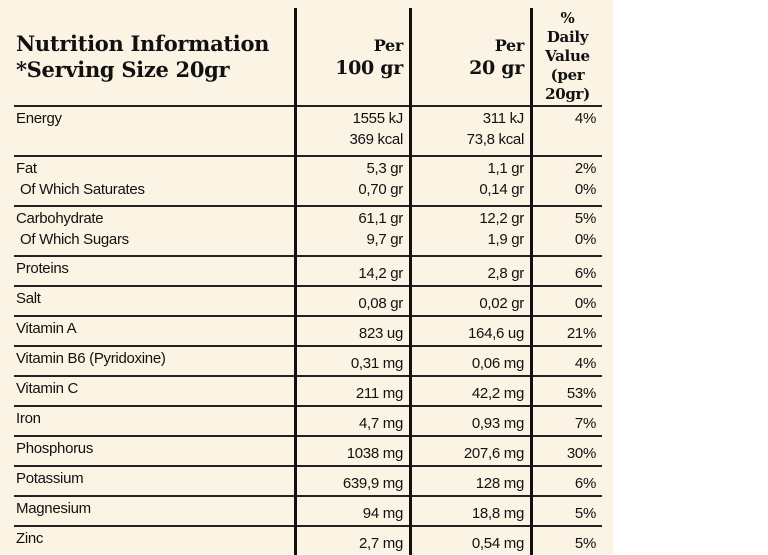 Image resolution: width=768 pixels, height=555 pixels. Describe the element at coordinates (30, 538) in the screenshot. I see `text-line: Zinc` at that location.